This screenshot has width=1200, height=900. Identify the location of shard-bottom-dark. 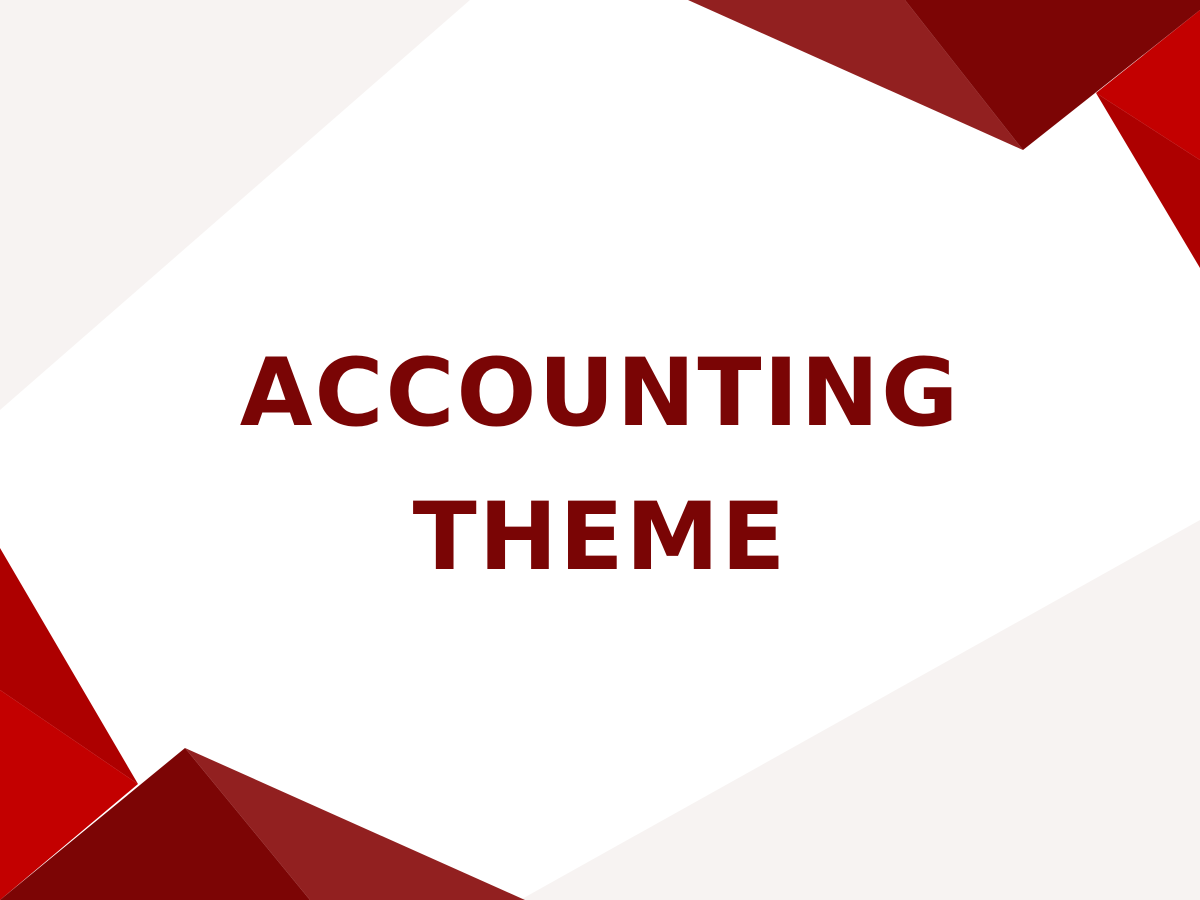
(155, 824).